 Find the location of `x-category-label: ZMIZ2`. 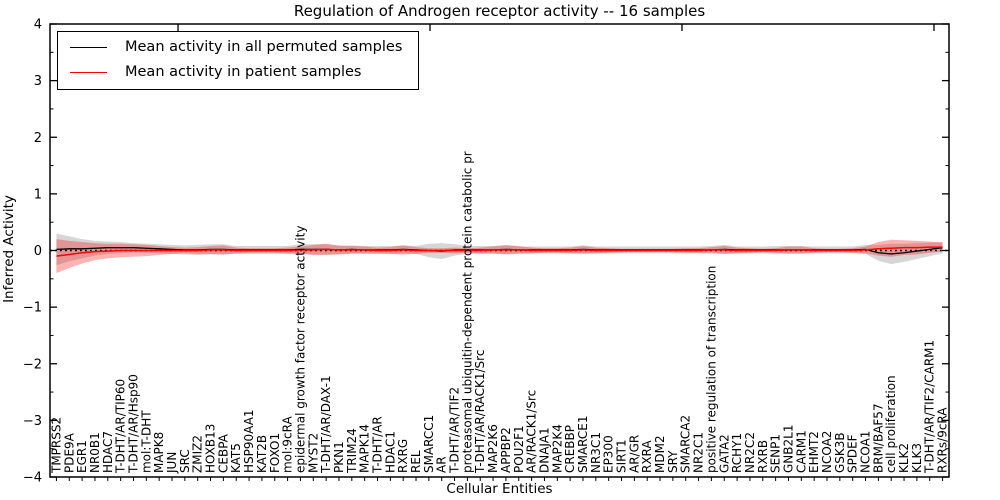

x-category-label: ZMIZ2 is located at coordinates (198, 454).